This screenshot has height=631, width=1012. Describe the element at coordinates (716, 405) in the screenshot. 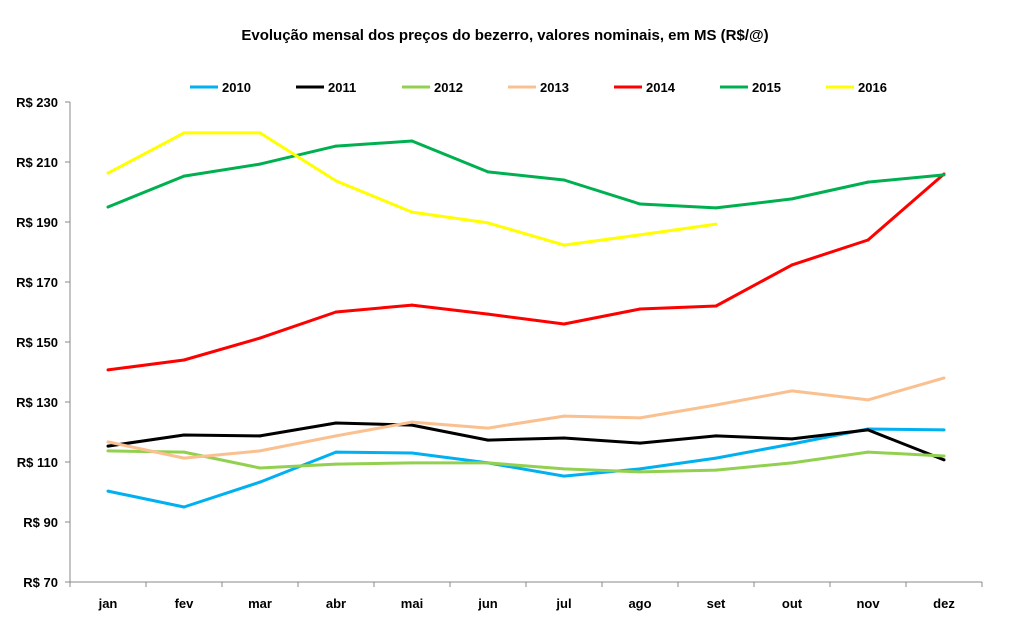

I see `data-point-2013-set` at that location.